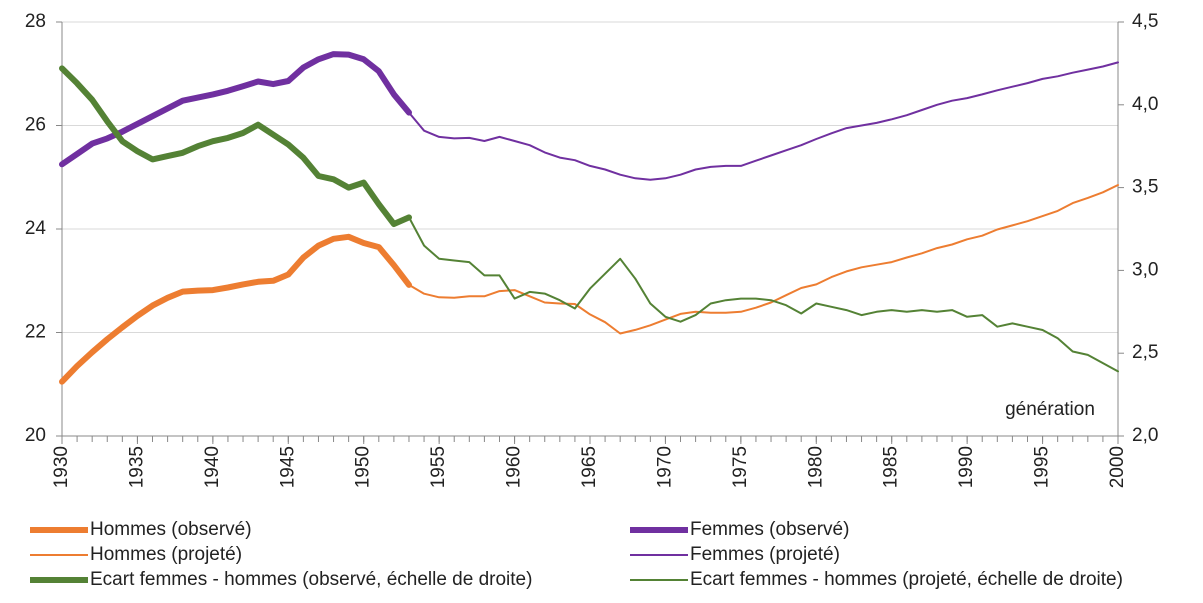 This screenshot has width=1203, height=603. What do you see at coordinates (664, 467) in the screenshot?
I see `x-tick-label: 1970` at bounding box center [664, 467].